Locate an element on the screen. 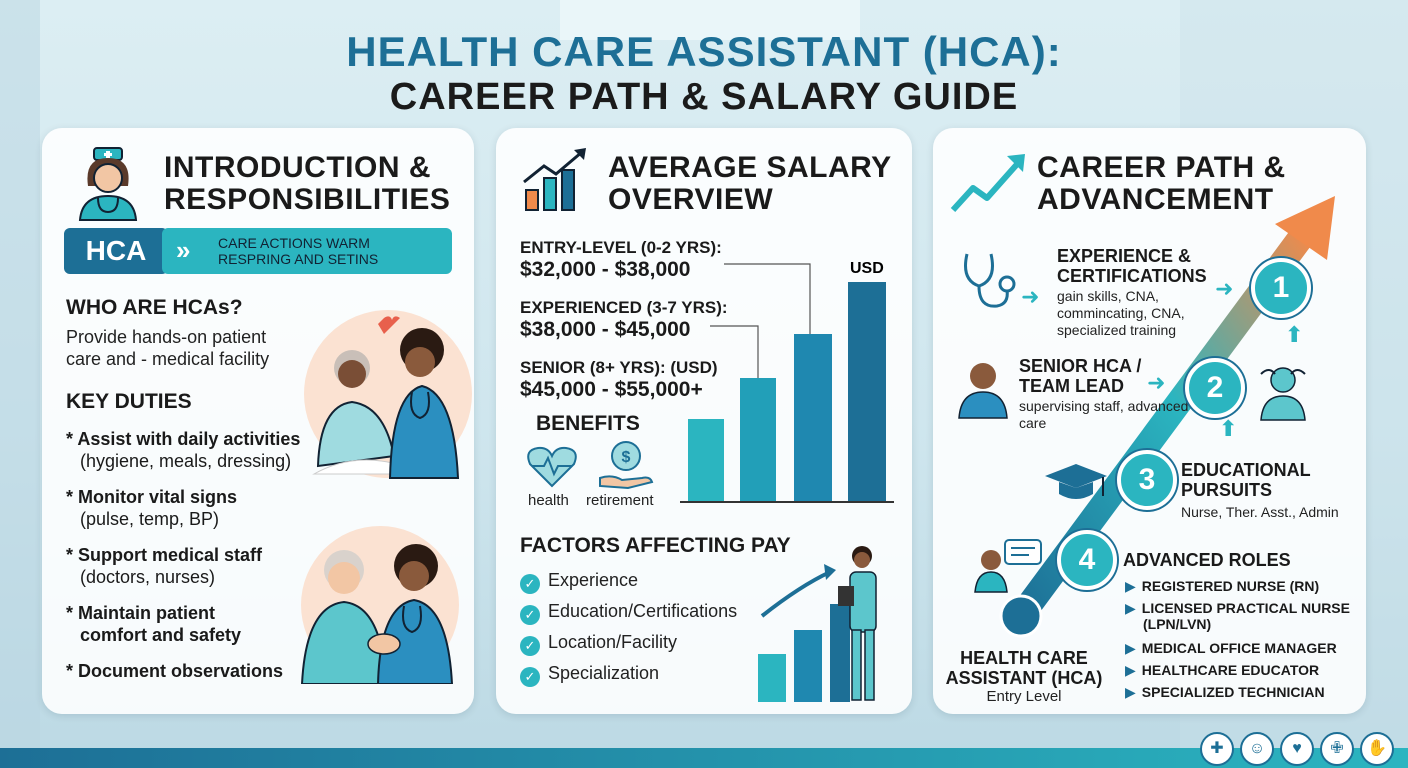 This screenshot has height=768, width=1408. advanced-role-item: ▶ SPECIALIZED TECHNICIAN is located at coordinates (1225, 692).